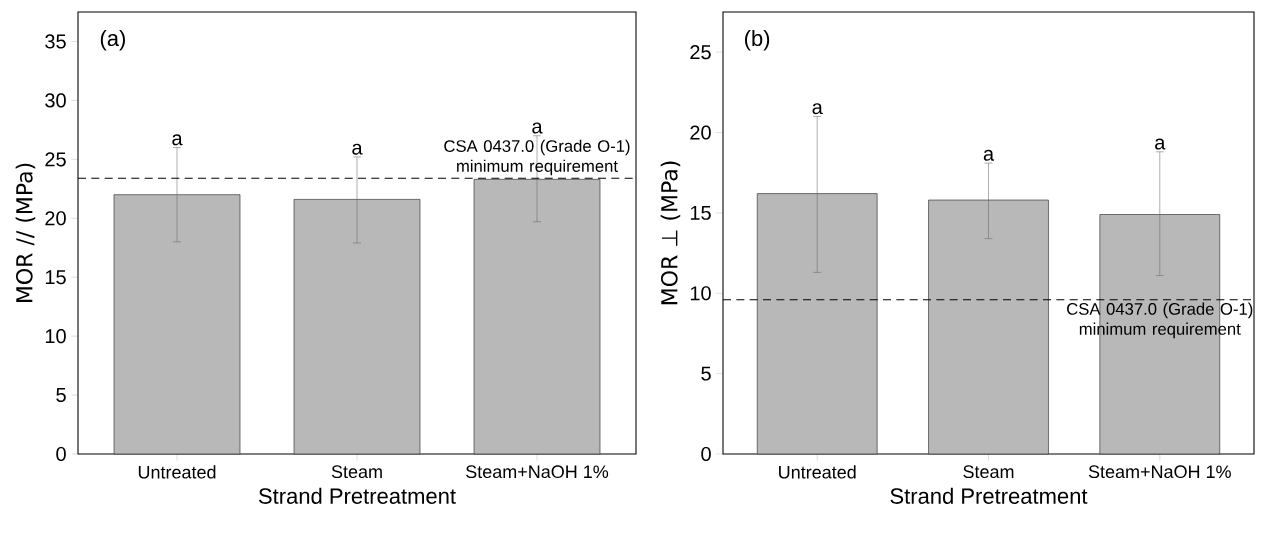  What do you see at coordinates (757, 40) in the screenshot?
I see `annotation: (b)` at bounding box center [757, 40].